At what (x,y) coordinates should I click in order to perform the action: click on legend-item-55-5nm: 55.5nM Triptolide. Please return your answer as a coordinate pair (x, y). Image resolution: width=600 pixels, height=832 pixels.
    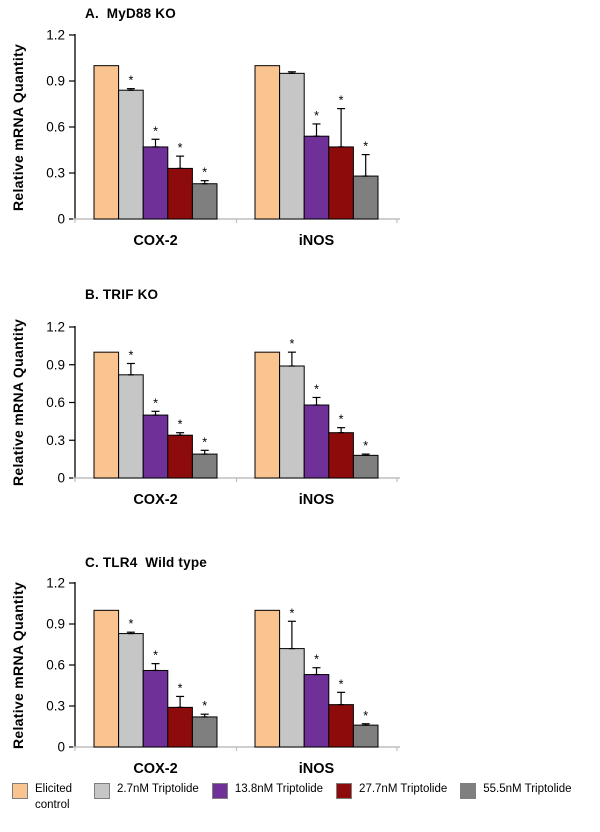
    Looking at the image, I should click on (515, 790).